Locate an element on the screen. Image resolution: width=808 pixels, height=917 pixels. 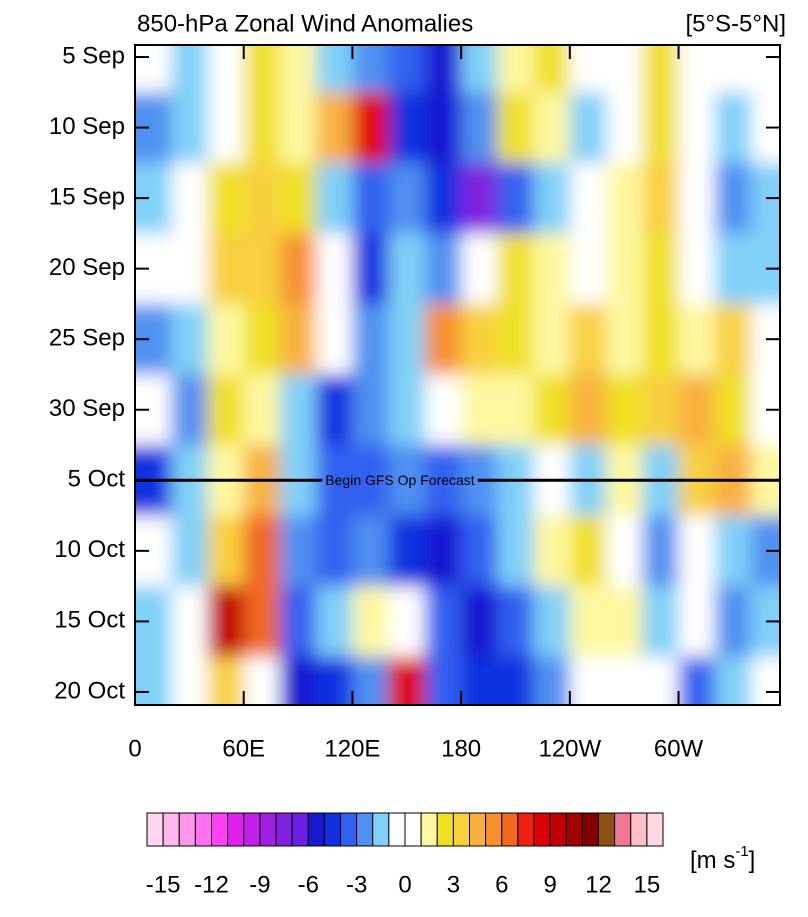
unit-part: [m s is located at coordinates (712, 860).